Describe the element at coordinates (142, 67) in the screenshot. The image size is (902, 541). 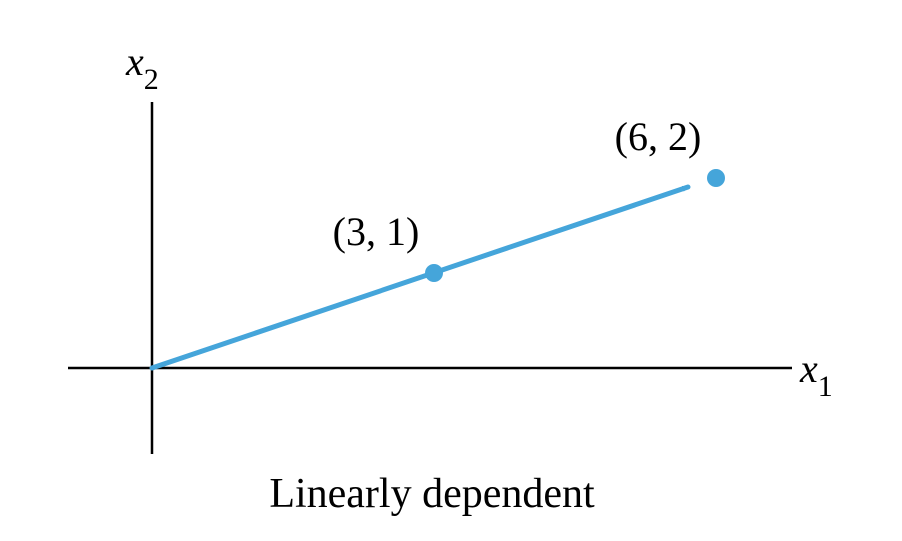
I see `x2-axis-label: x2` at that location.